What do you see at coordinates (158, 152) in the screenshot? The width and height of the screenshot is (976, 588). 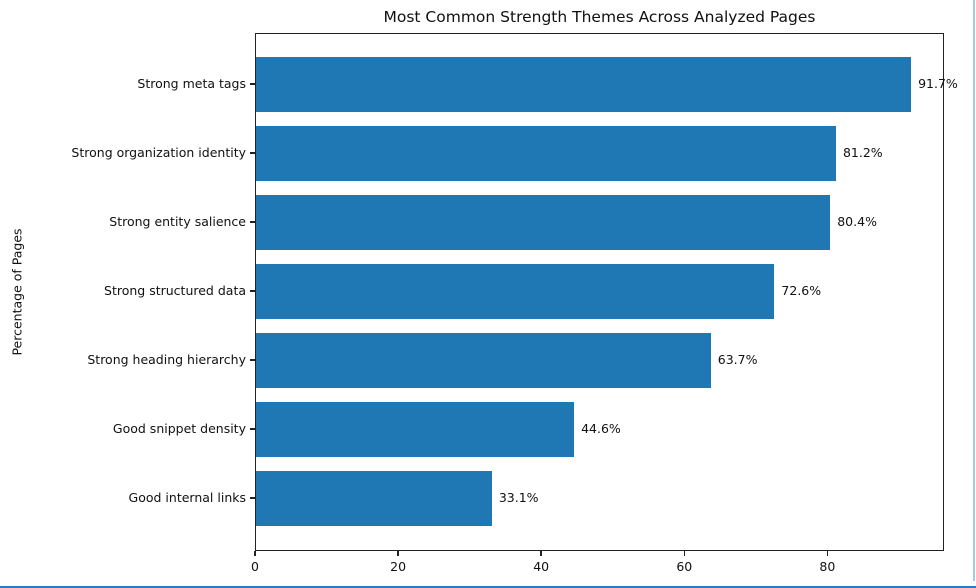 I see `category-label: Strong organization identity` at bounding box center [158, 152].